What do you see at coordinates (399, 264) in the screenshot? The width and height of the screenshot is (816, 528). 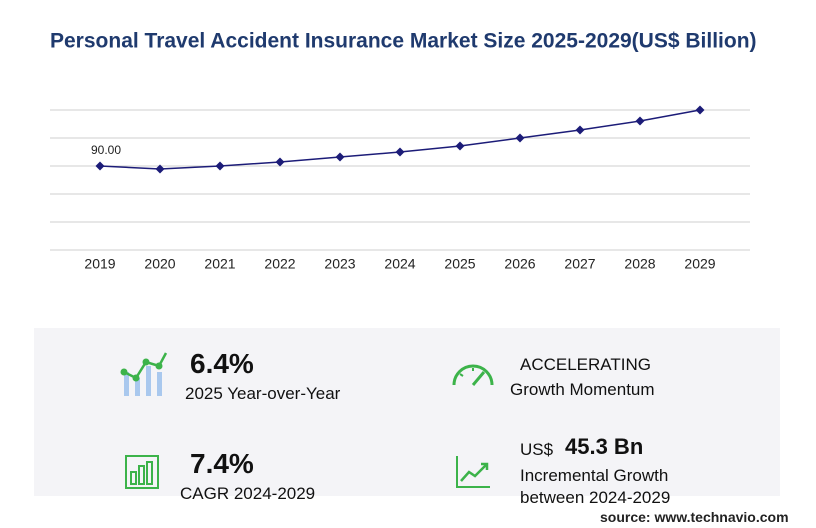 I see `x-tick-label: 2024` at bounding box center [399, 264].